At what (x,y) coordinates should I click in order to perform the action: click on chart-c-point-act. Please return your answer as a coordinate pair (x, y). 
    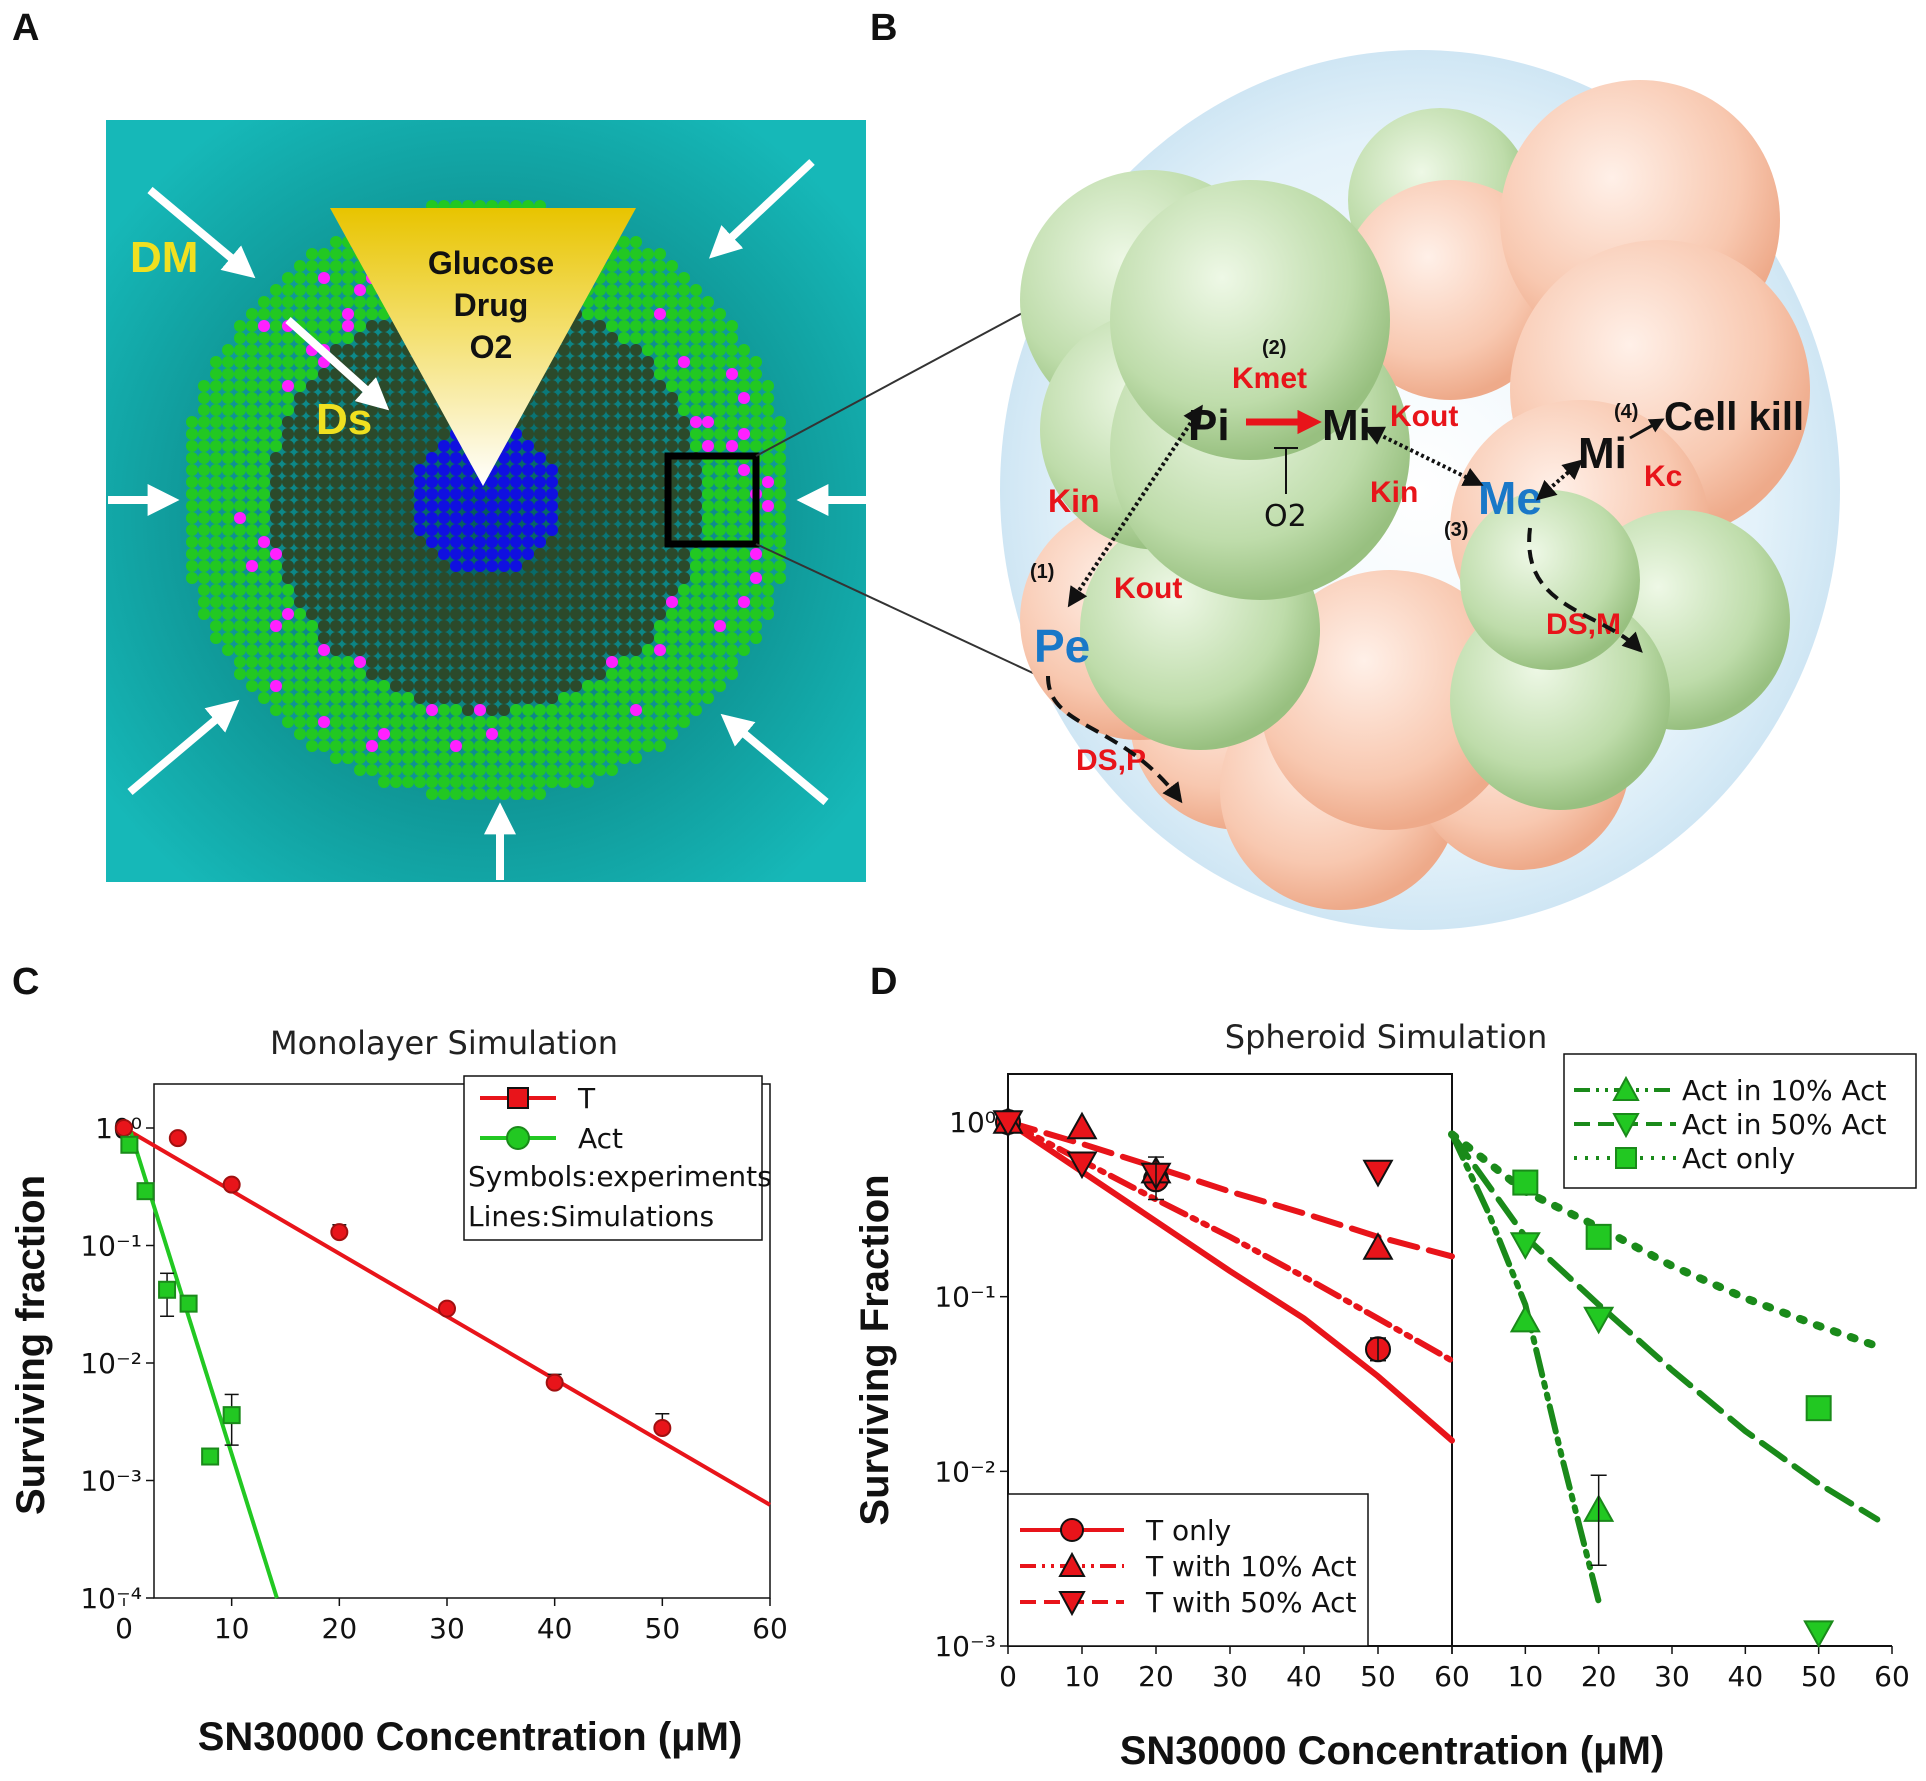
    Looking at the image, I should click on (129, 1144).